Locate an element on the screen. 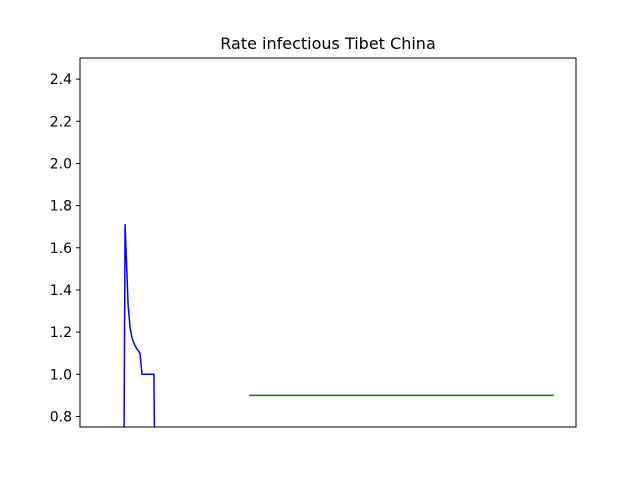 Image resolution: width=640 pixels, height=480 pixels. y-tick-label: 2.0 is located at coordinates (61, 164).